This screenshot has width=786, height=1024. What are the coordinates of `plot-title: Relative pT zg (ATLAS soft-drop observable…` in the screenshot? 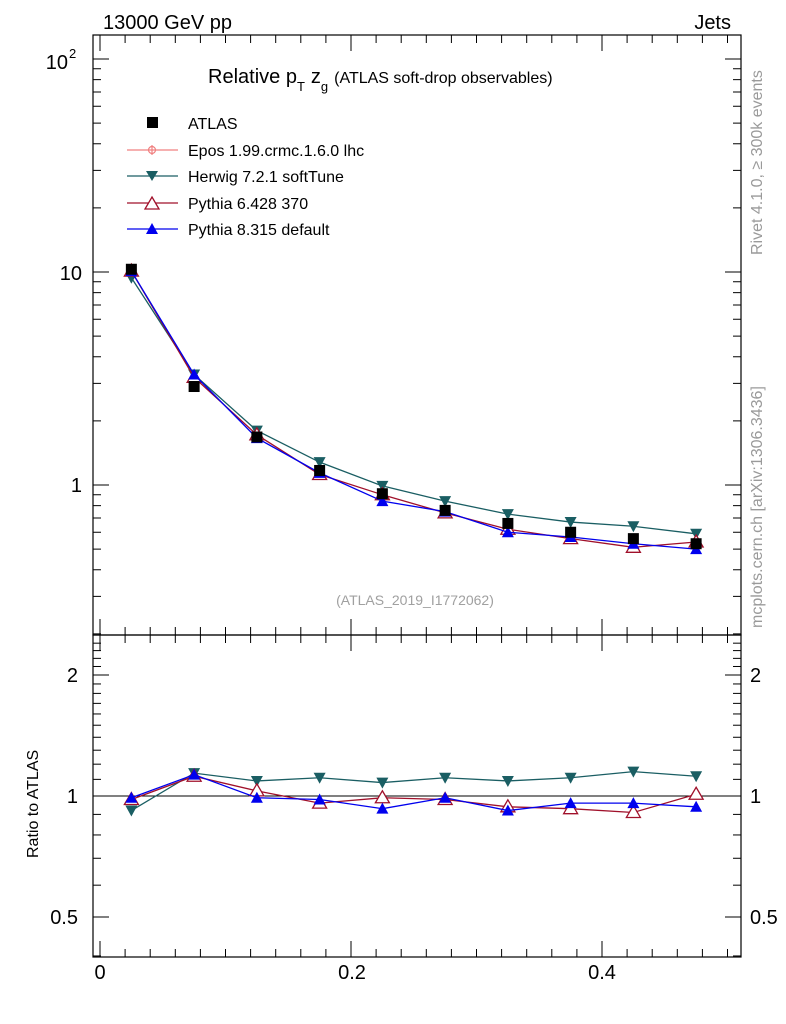 It's located at (380, 80).